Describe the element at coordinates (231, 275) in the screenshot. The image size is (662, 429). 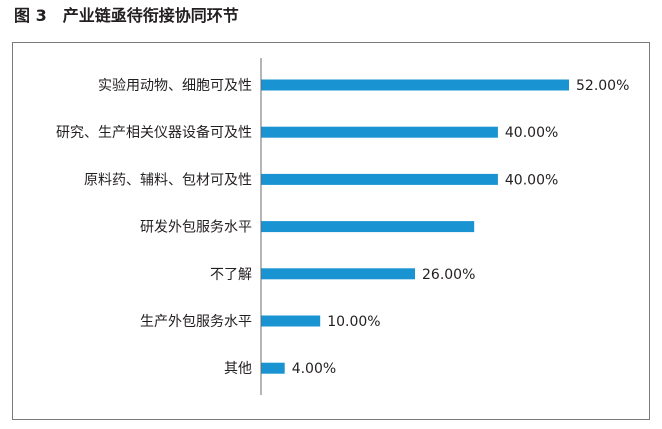
I see `category-label-5: 不了解` at that location.